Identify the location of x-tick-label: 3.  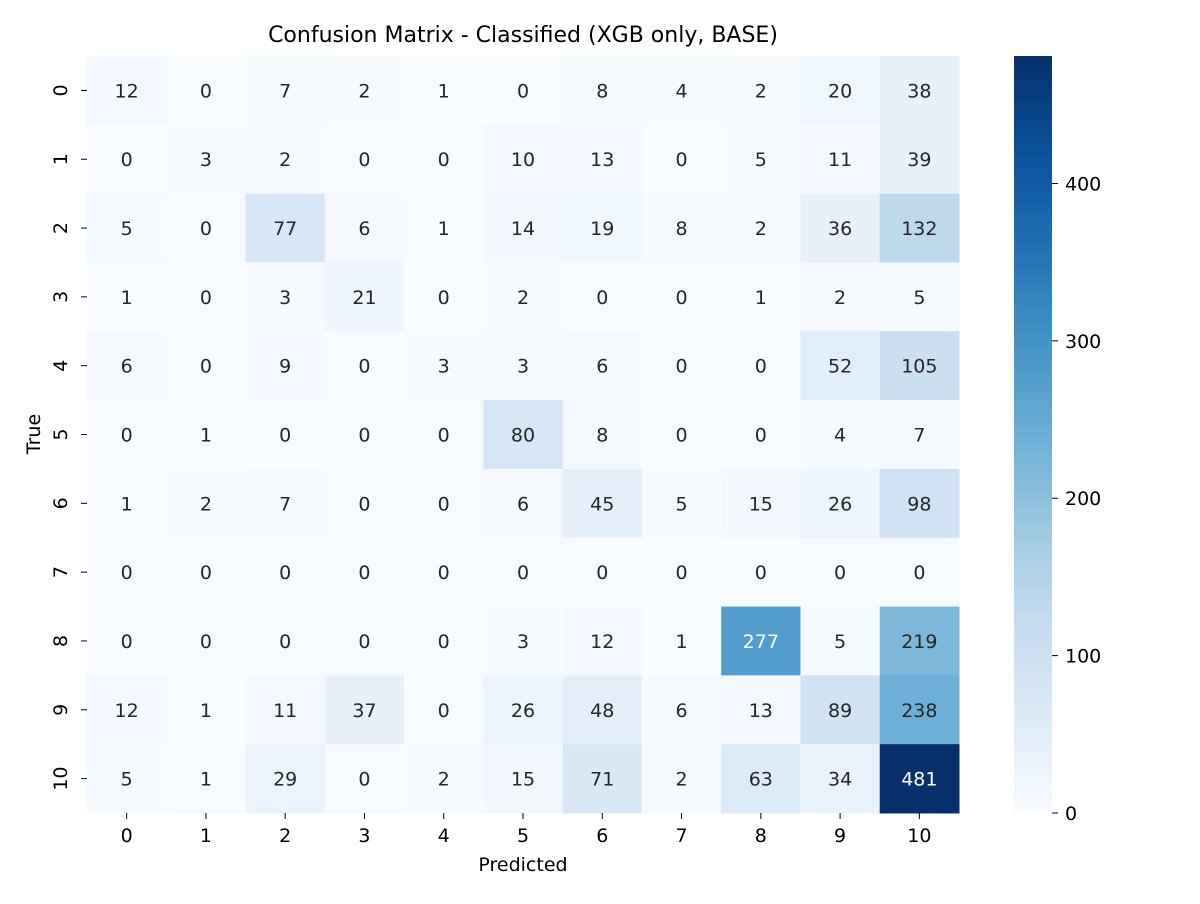
(364, 836).